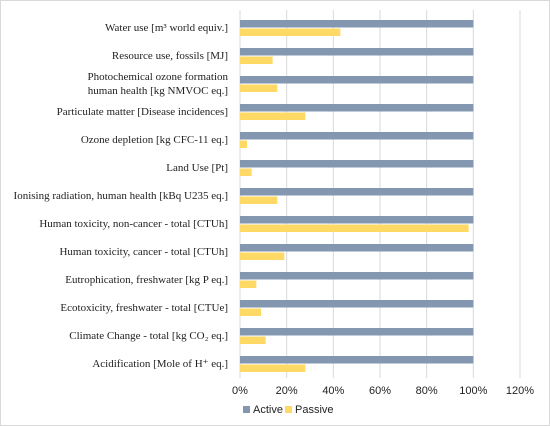 The height and width of the screenshot is (426, 550). Describe the element at coordinates (287, 391) in the screenshot. I see `x-tick-label: 20%` at that location.